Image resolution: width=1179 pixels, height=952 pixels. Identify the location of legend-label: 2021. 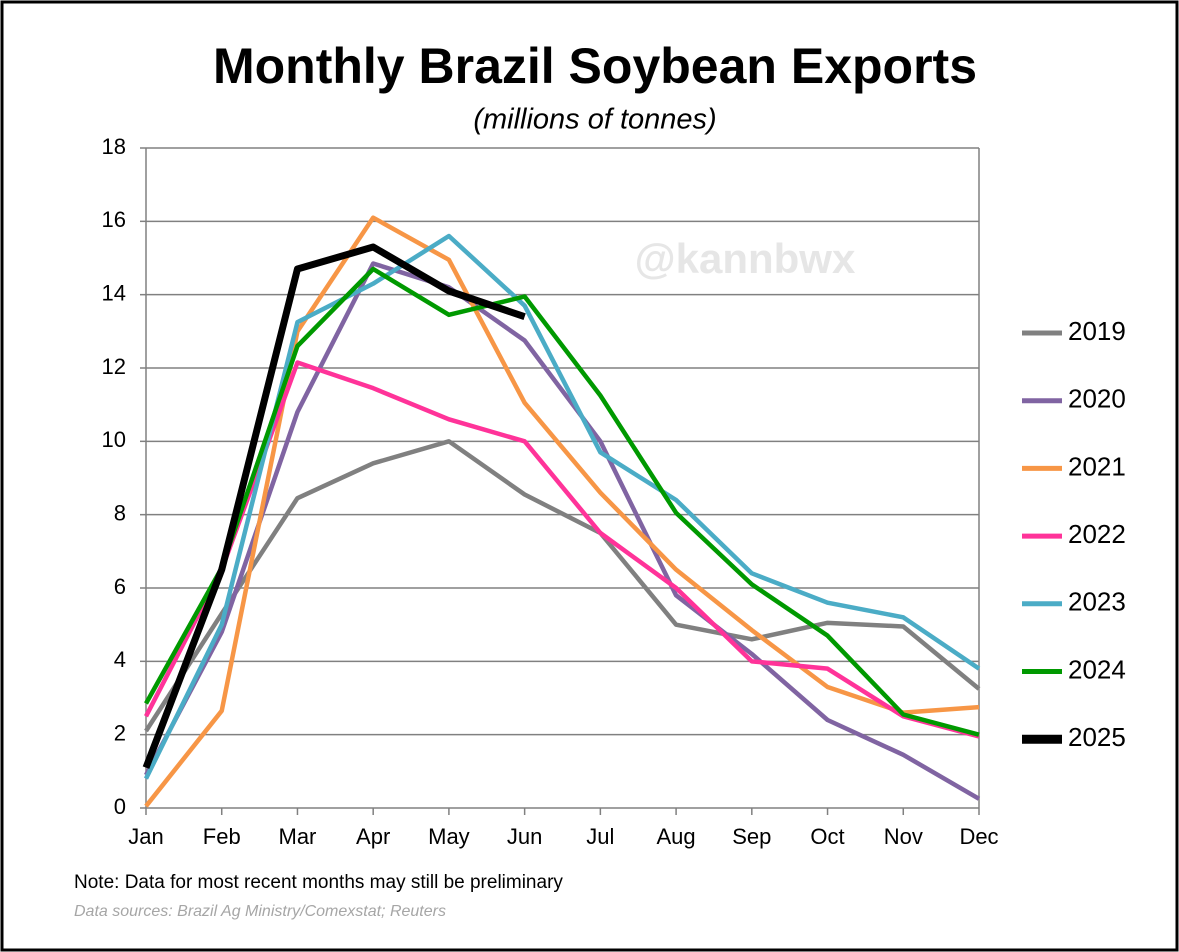
(1097, 466).